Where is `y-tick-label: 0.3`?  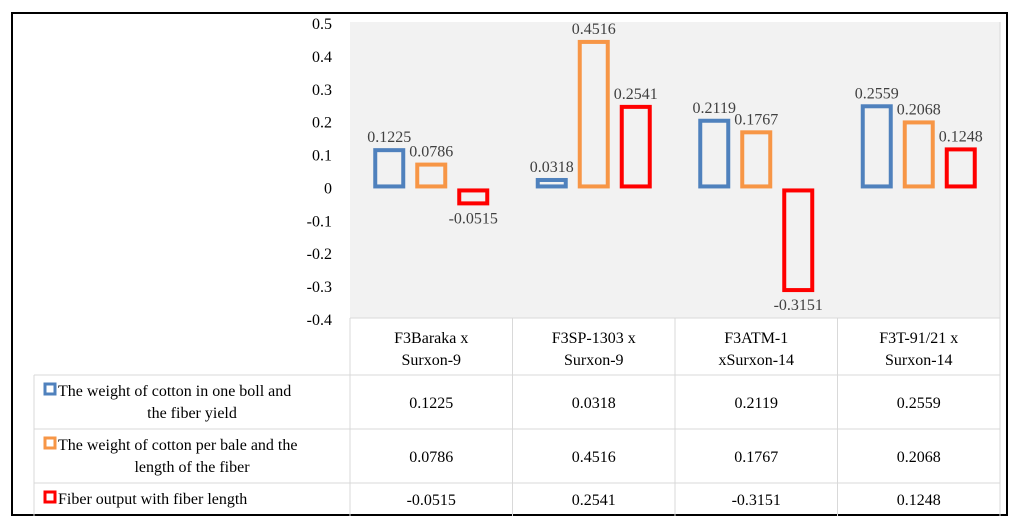
y-tick-label: 0.3 is located at coordinates (322, 90).